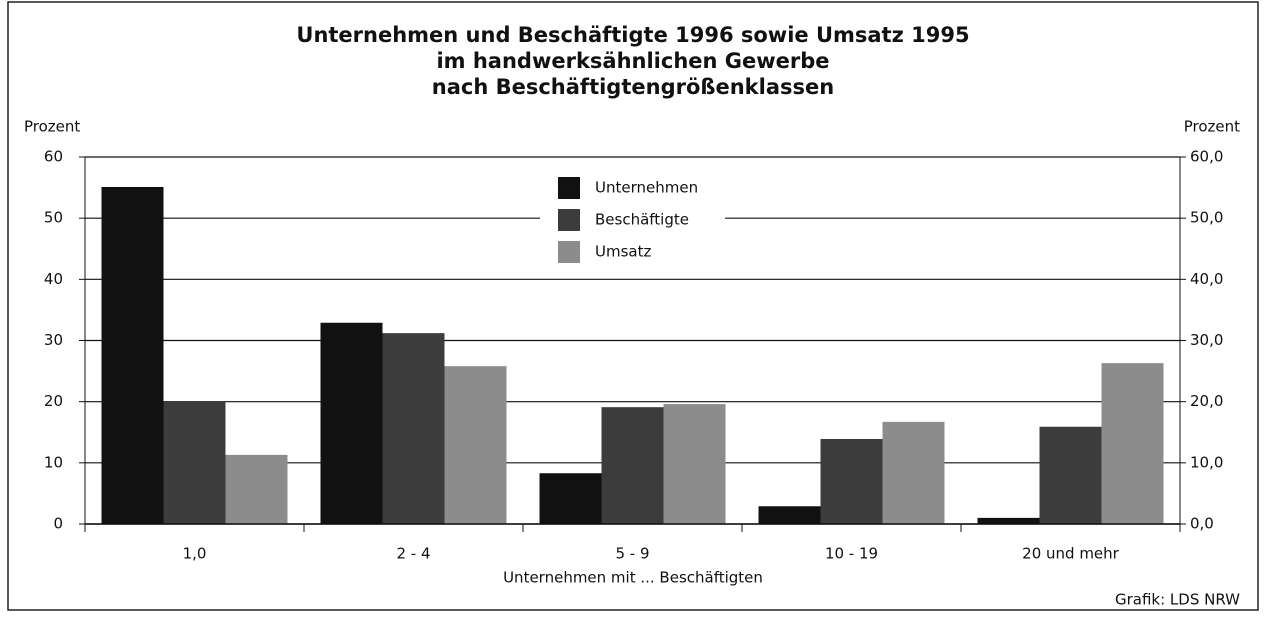 The width and height of the screenshot is (1266, 621). Describe the element at coordinates (646, 188) in the screenshot. I see `legend-label: Unternehmen` at that location.